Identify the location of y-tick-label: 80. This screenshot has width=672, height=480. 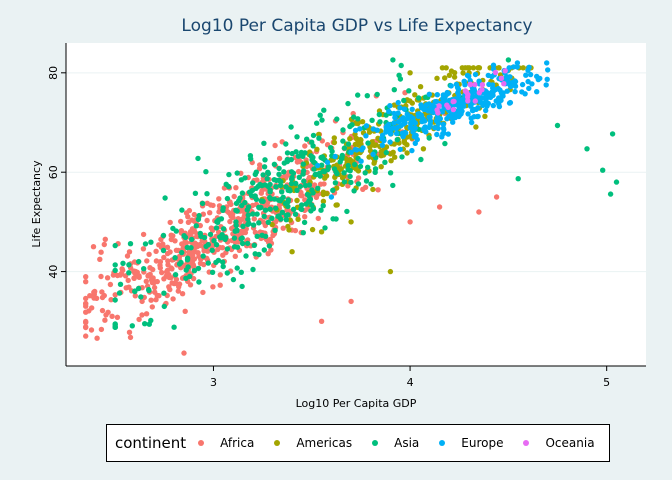
(53, 73).